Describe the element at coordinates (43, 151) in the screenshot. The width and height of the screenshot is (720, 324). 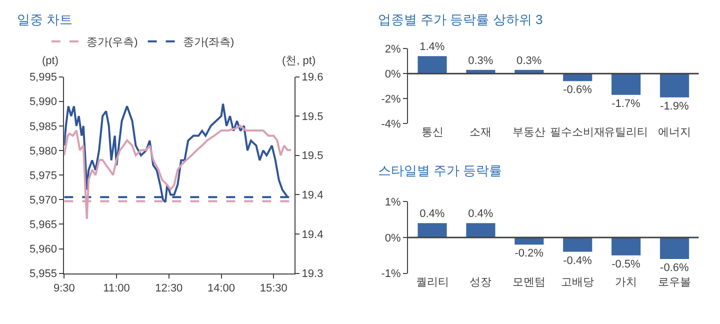
I see `y-tick-label: 5,980` at that location.